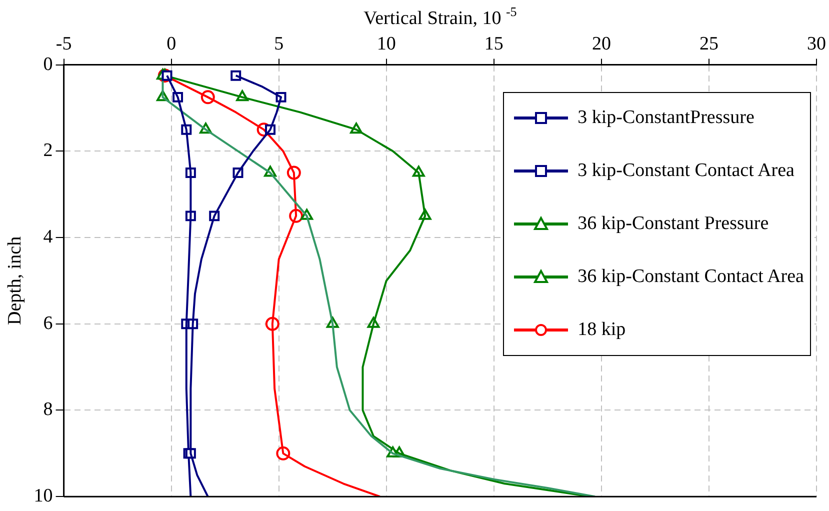 The image size is (829, 511). What do you see at coordinates (708, 43) in the screenshot?
I see `x-tick-label: 25` at bounding box center [708, 43].